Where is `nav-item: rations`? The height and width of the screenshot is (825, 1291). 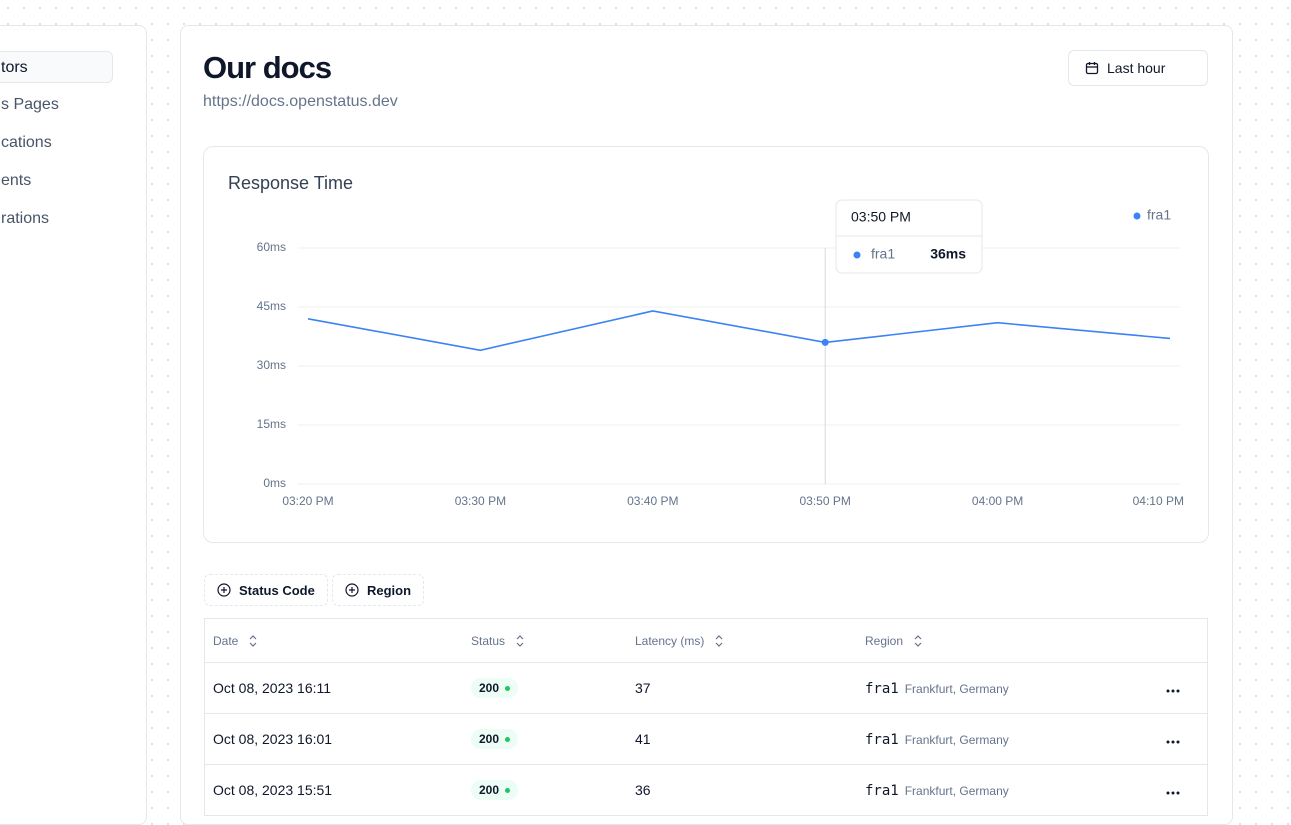 nav-item: rations is located at coordinates (25, 218).